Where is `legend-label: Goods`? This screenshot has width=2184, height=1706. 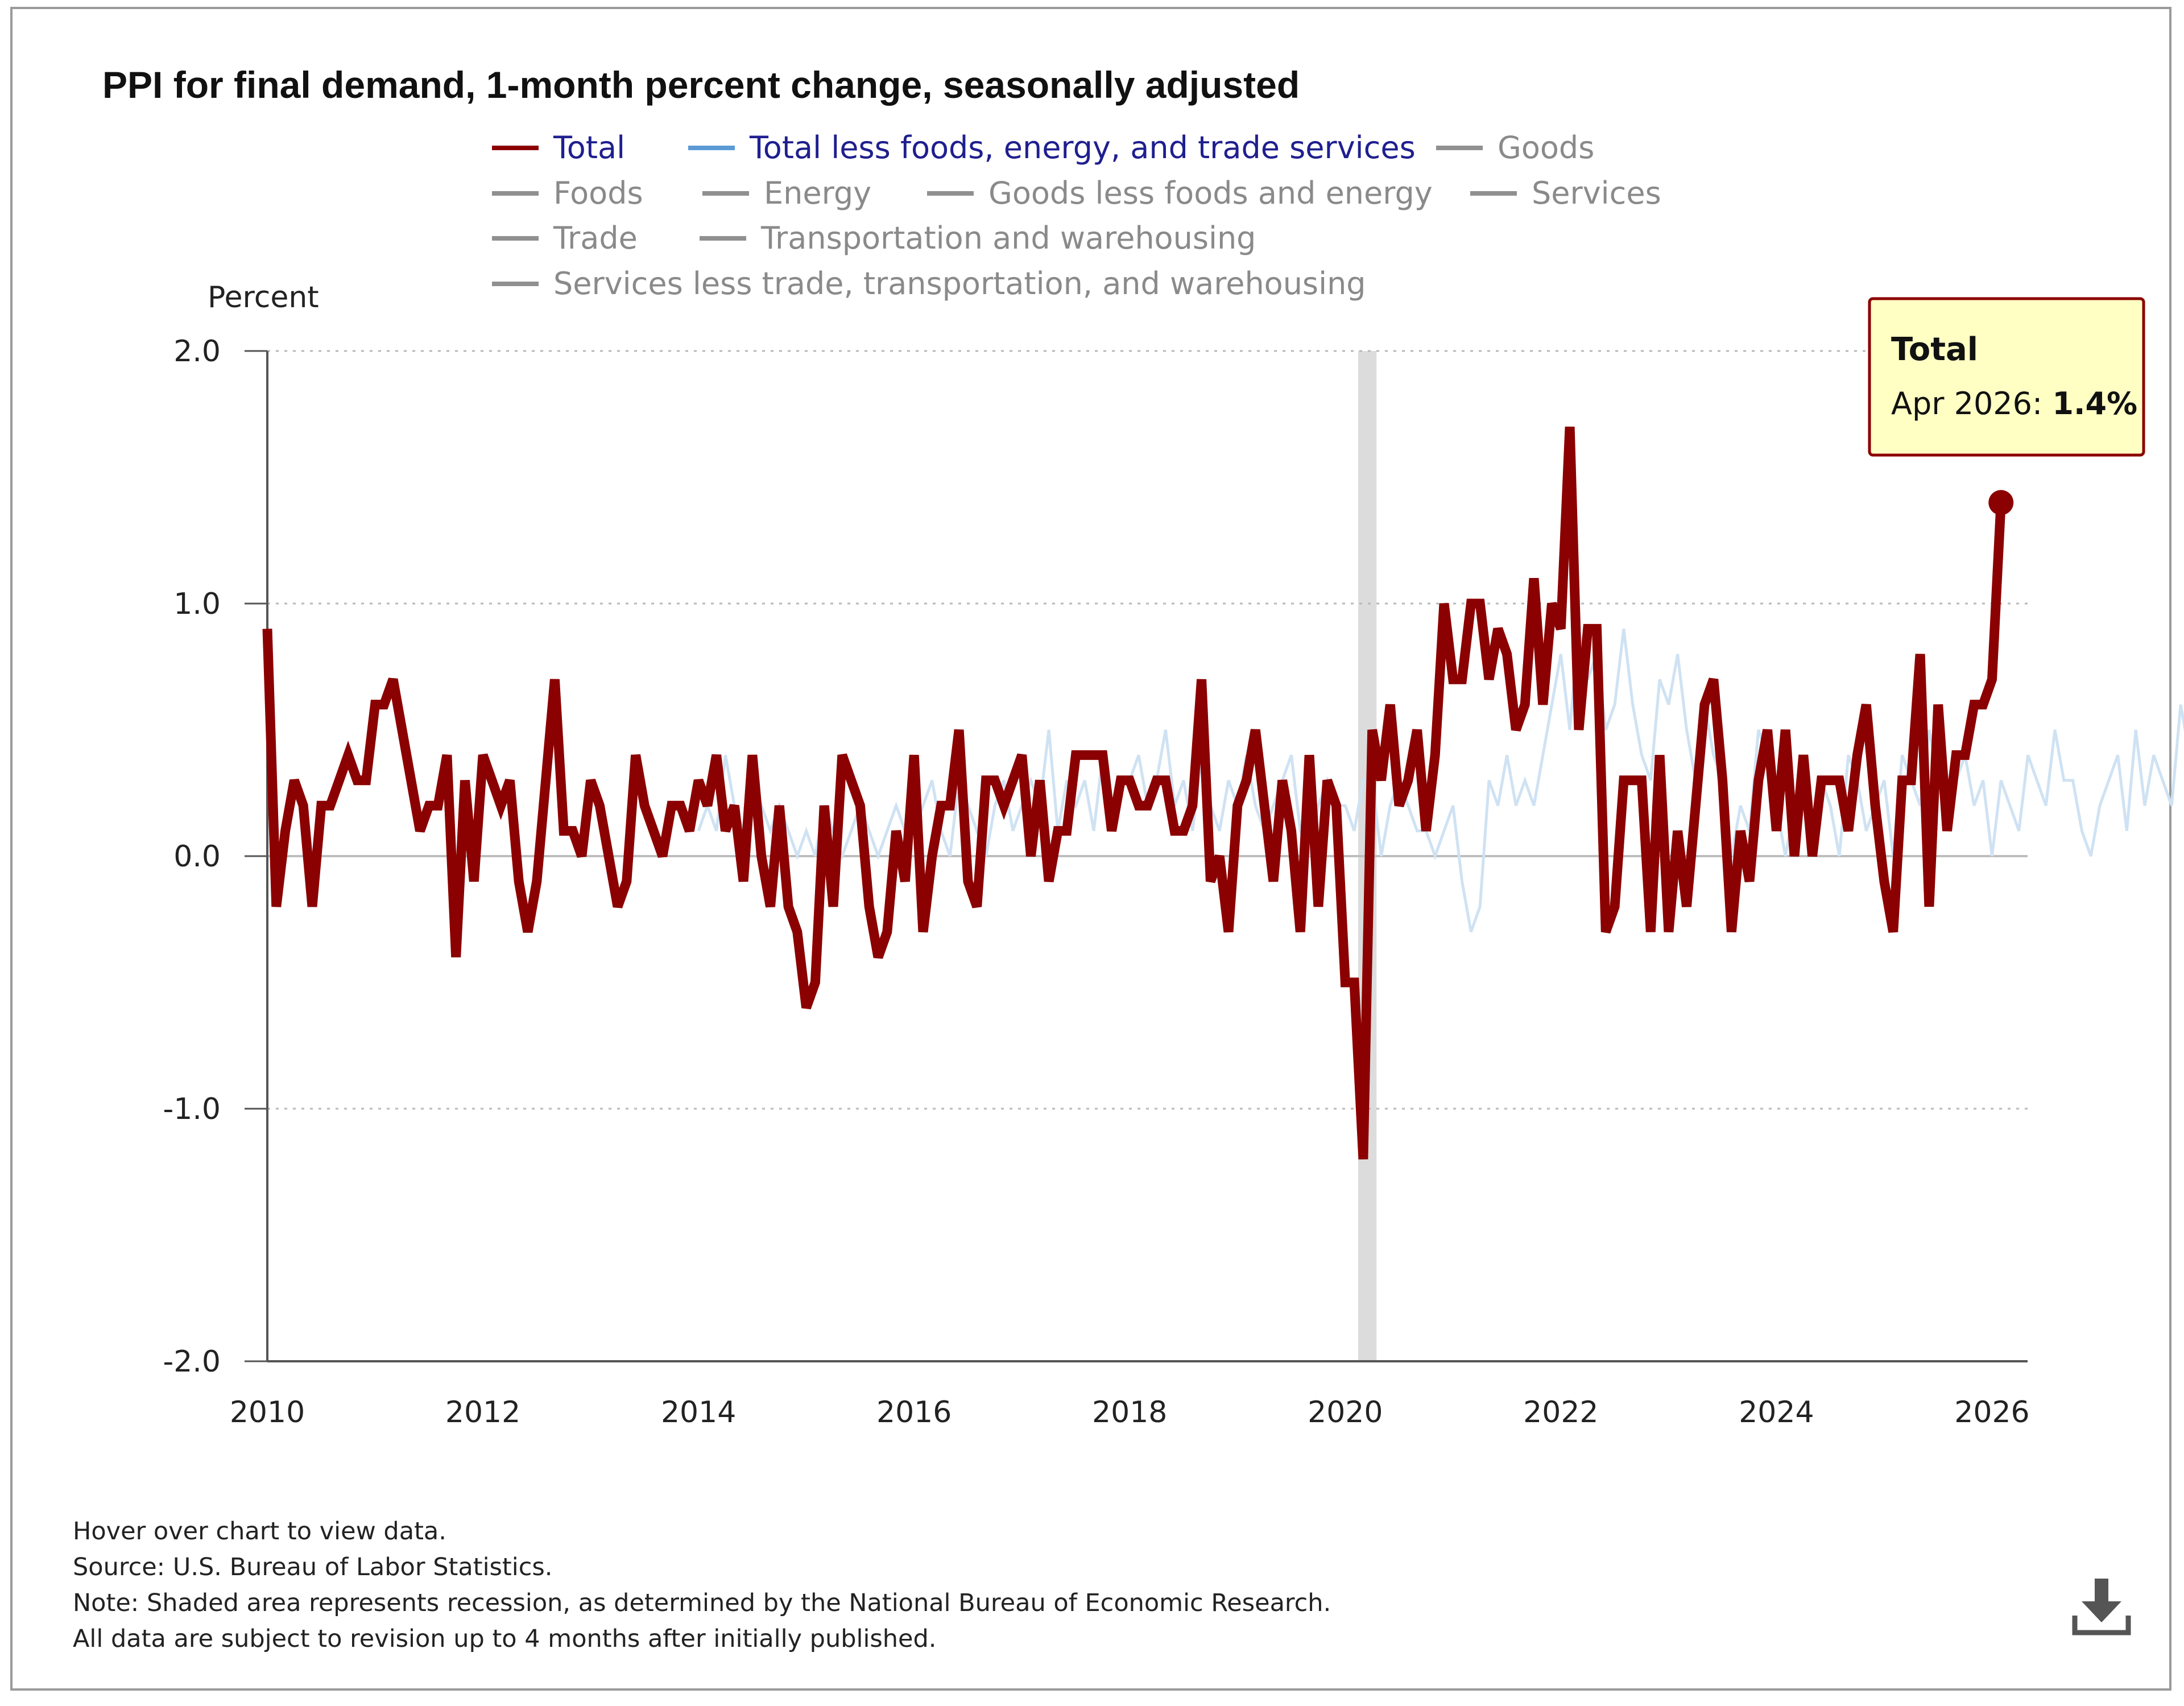 legend-label: Goods is located at coordinates (1546, 148).